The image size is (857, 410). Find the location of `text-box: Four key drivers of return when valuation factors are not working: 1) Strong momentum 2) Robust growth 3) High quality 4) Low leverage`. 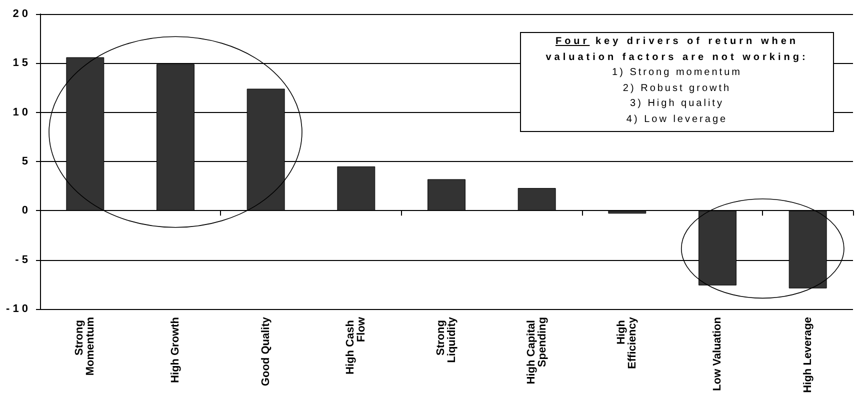

text-box: Four key drivers of return when valuation factors are not working: 1) Strong momentum 2) Robust growth 3) High quality 4) Low leverage is located at coordinates (677, 82).